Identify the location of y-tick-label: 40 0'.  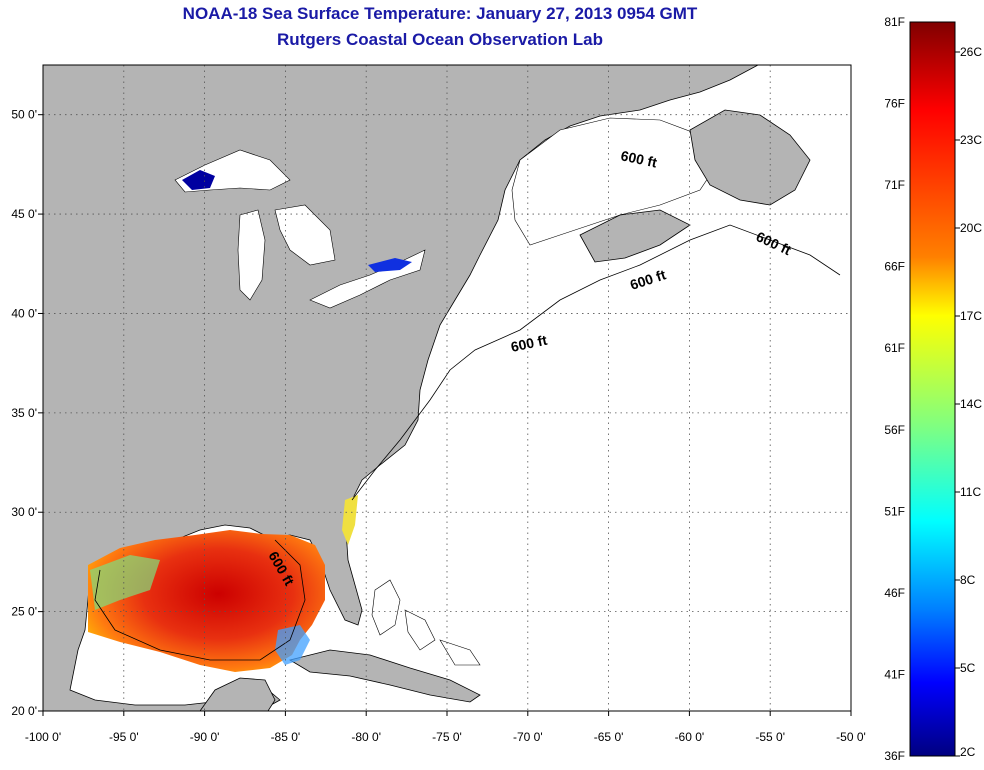
(24, 313).